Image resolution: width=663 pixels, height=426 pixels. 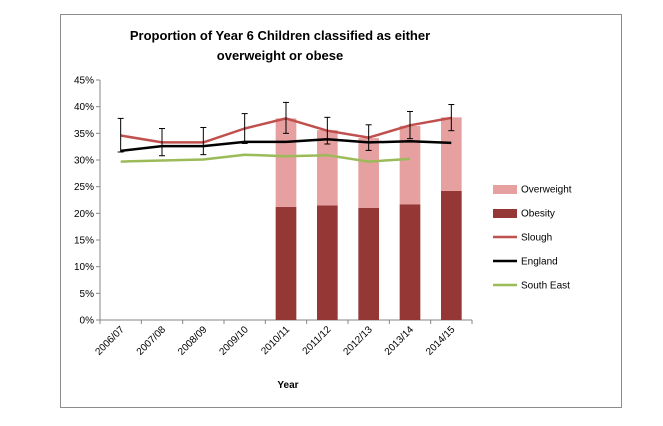 What do you see at coordinates (286, 145) in the screenshot?
I see `line-england` at bounding box center [286, 145].